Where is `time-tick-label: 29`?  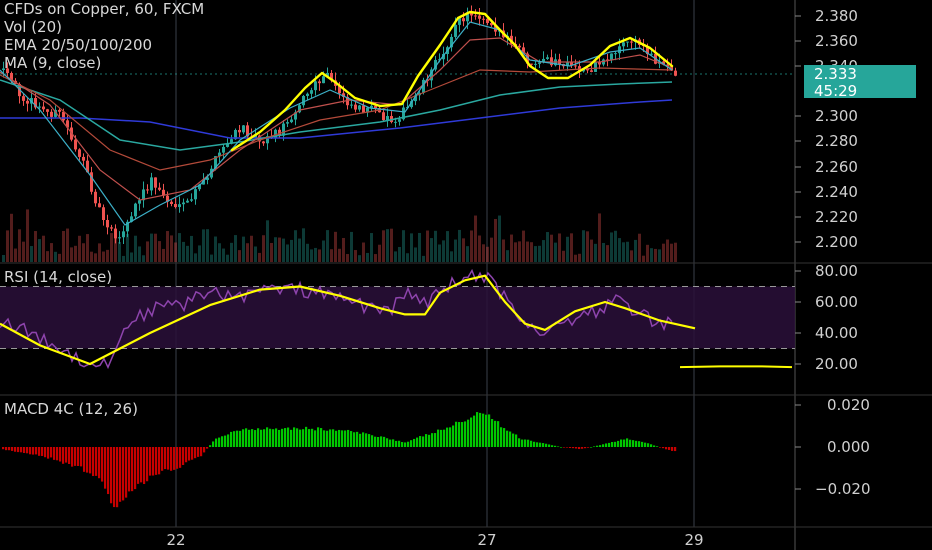 time-tick-label: 29 is located at coordinates (693, 540).